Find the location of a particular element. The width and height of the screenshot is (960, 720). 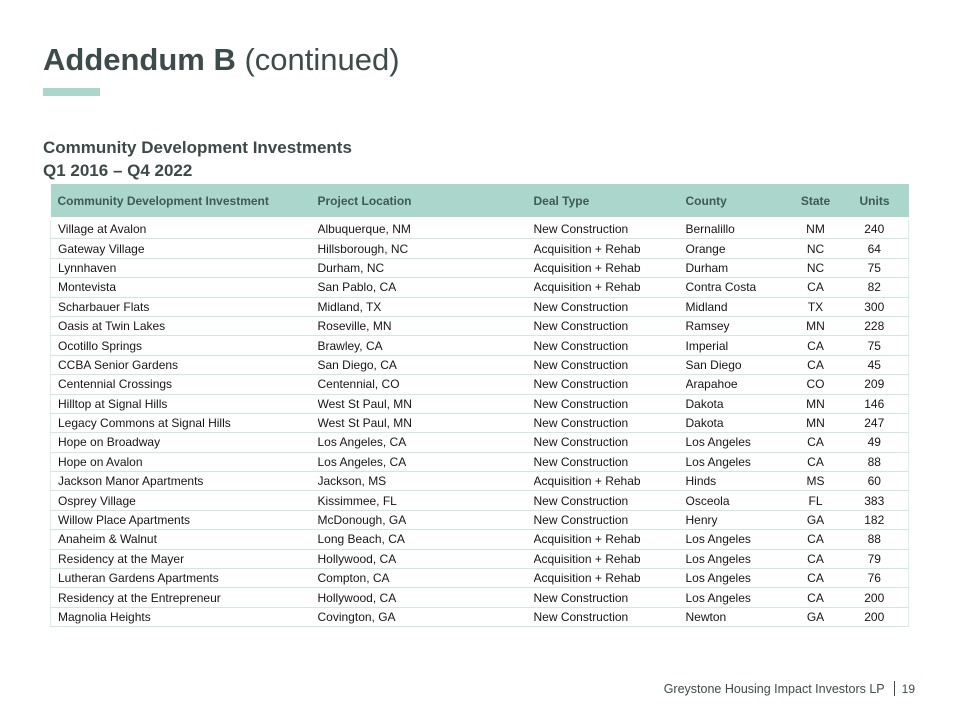

cell-investment: Ocotillo Springs is located at coordinates (184, 345).